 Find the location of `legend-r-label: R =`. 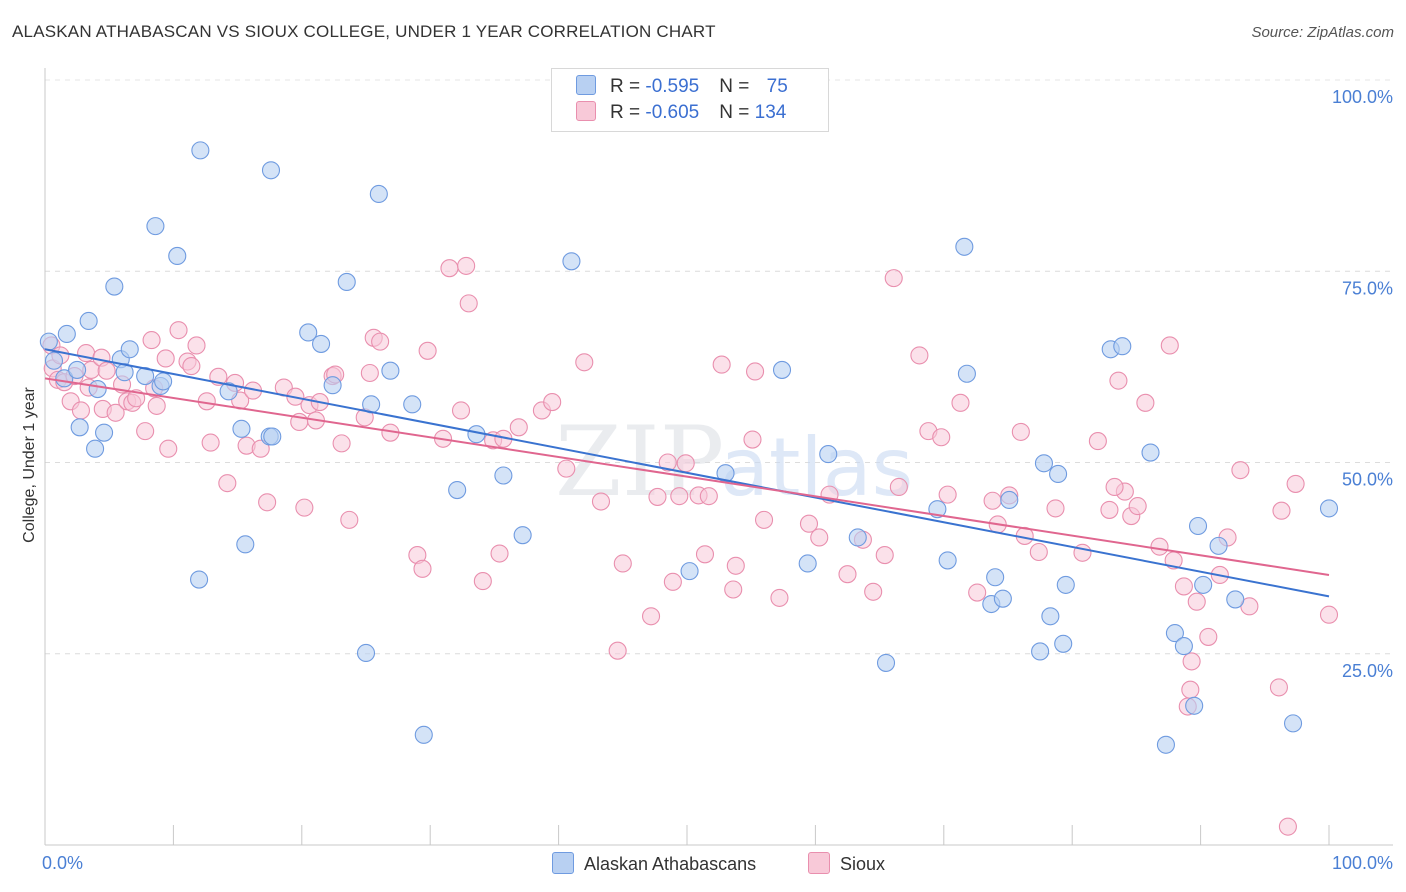

legend-r-label: R = is located at coordinates (628, 112).